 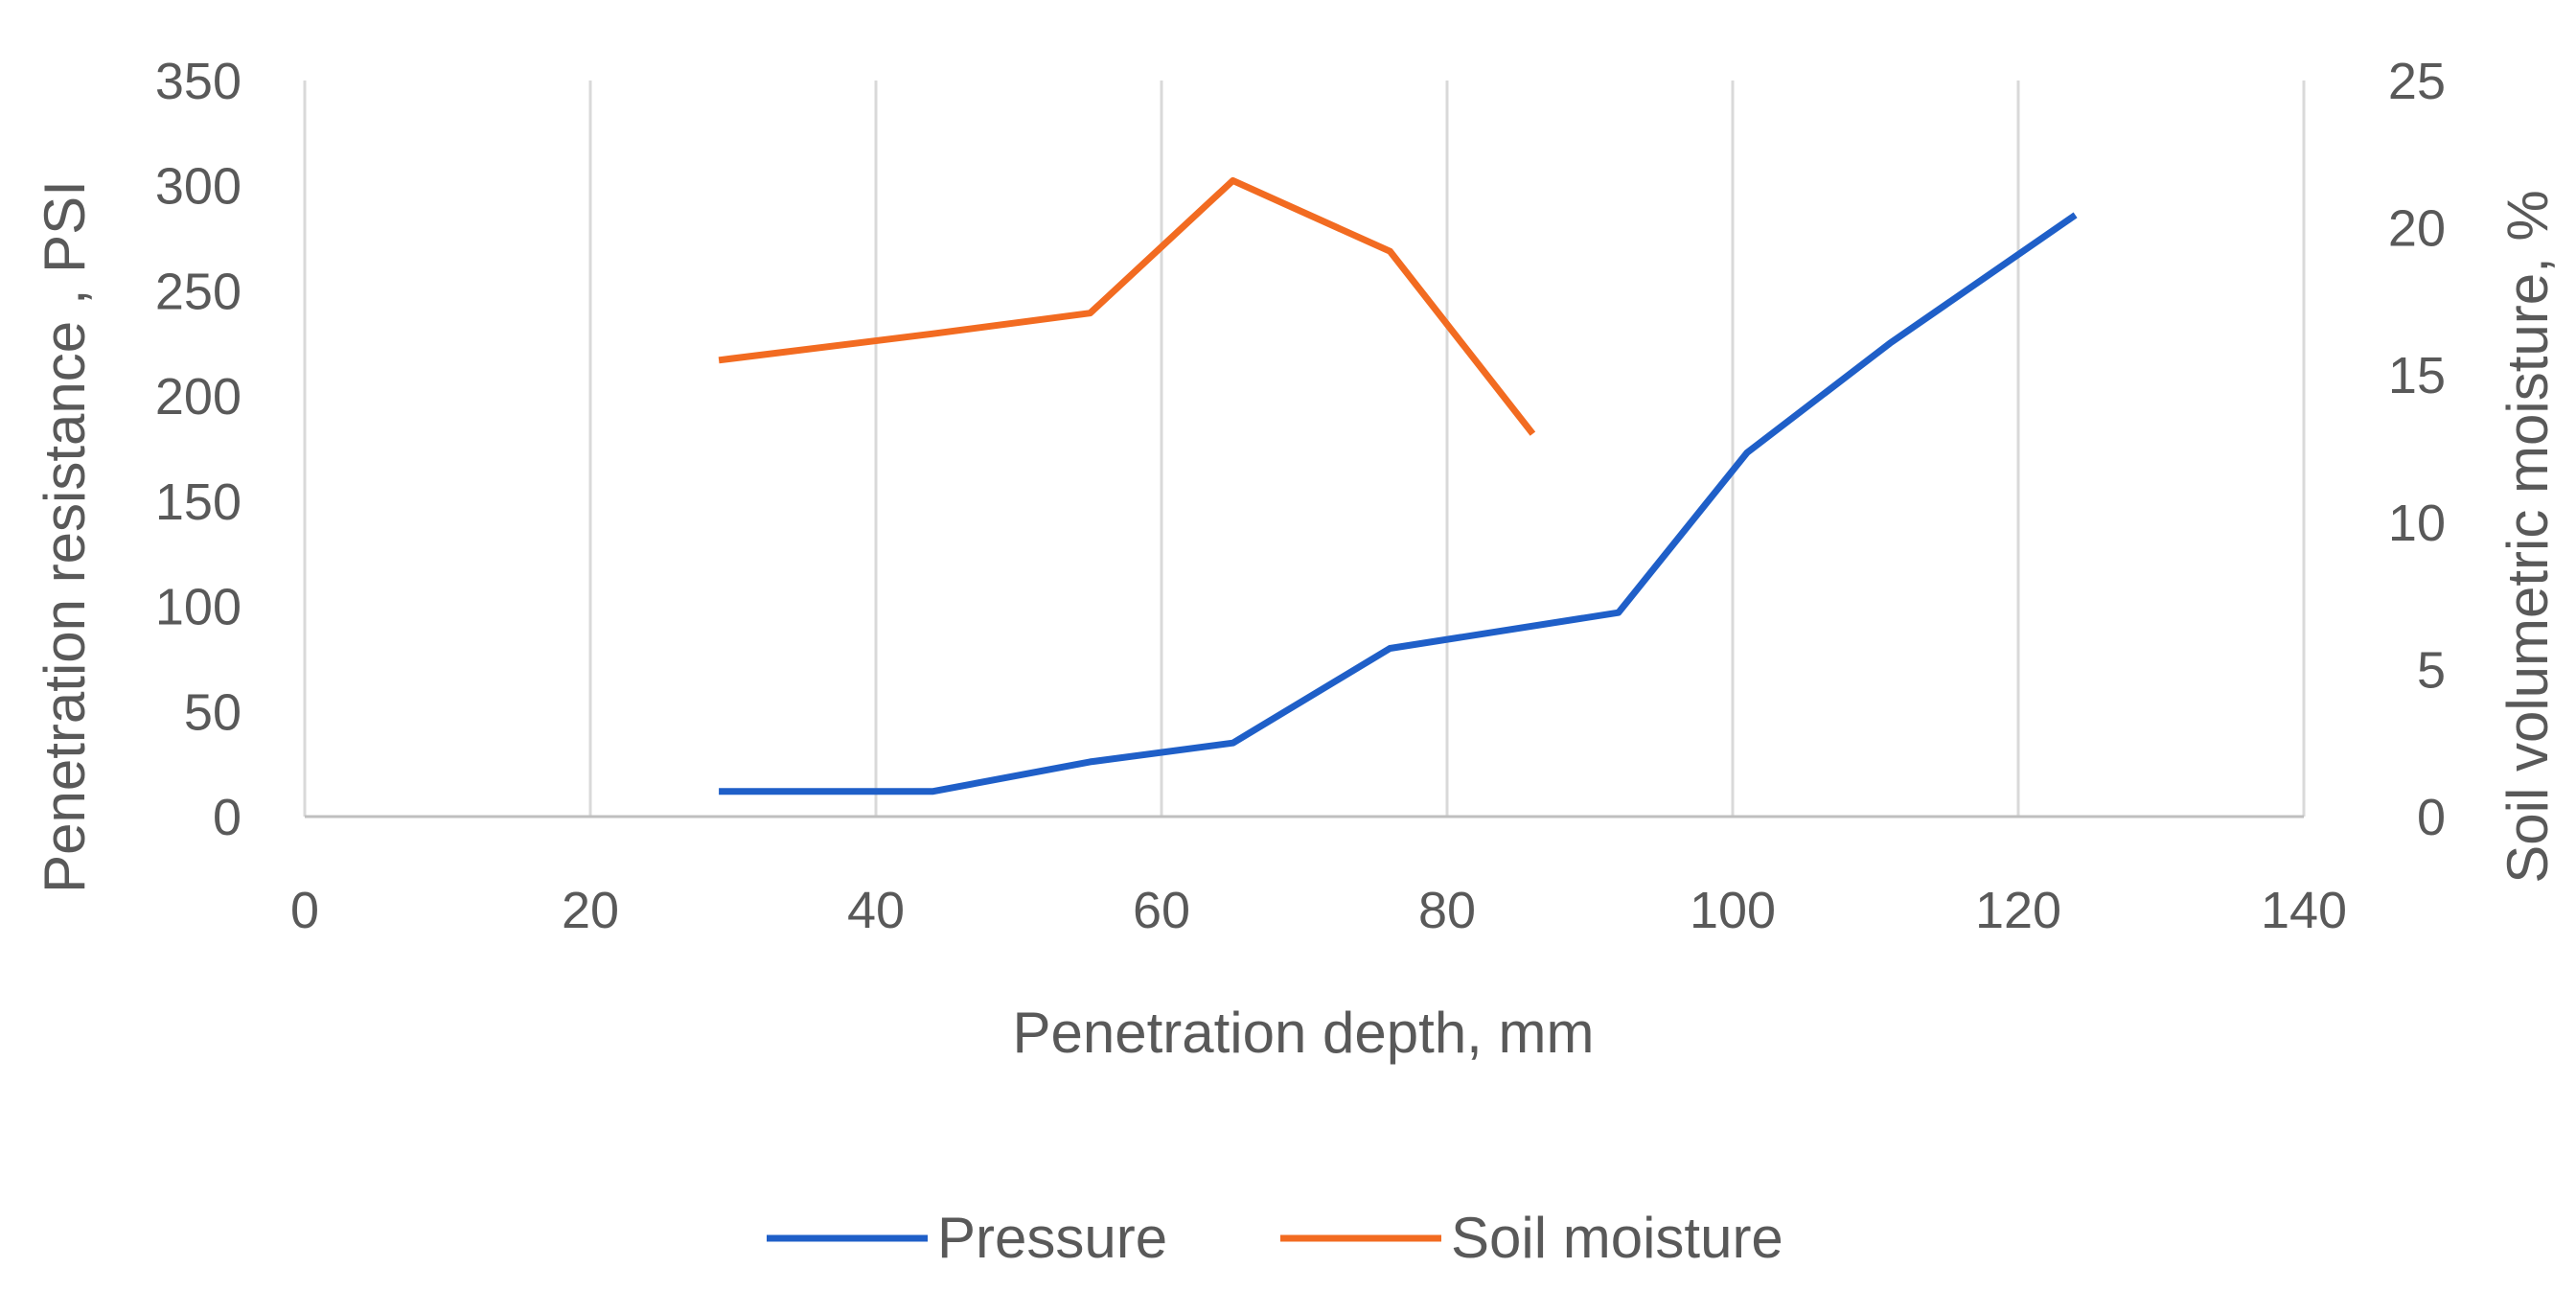 What do you see at coordinates (2018, 910) in the screenshot?
I see `x-tick-label-120: 120` at bounding box center [2018, 910].